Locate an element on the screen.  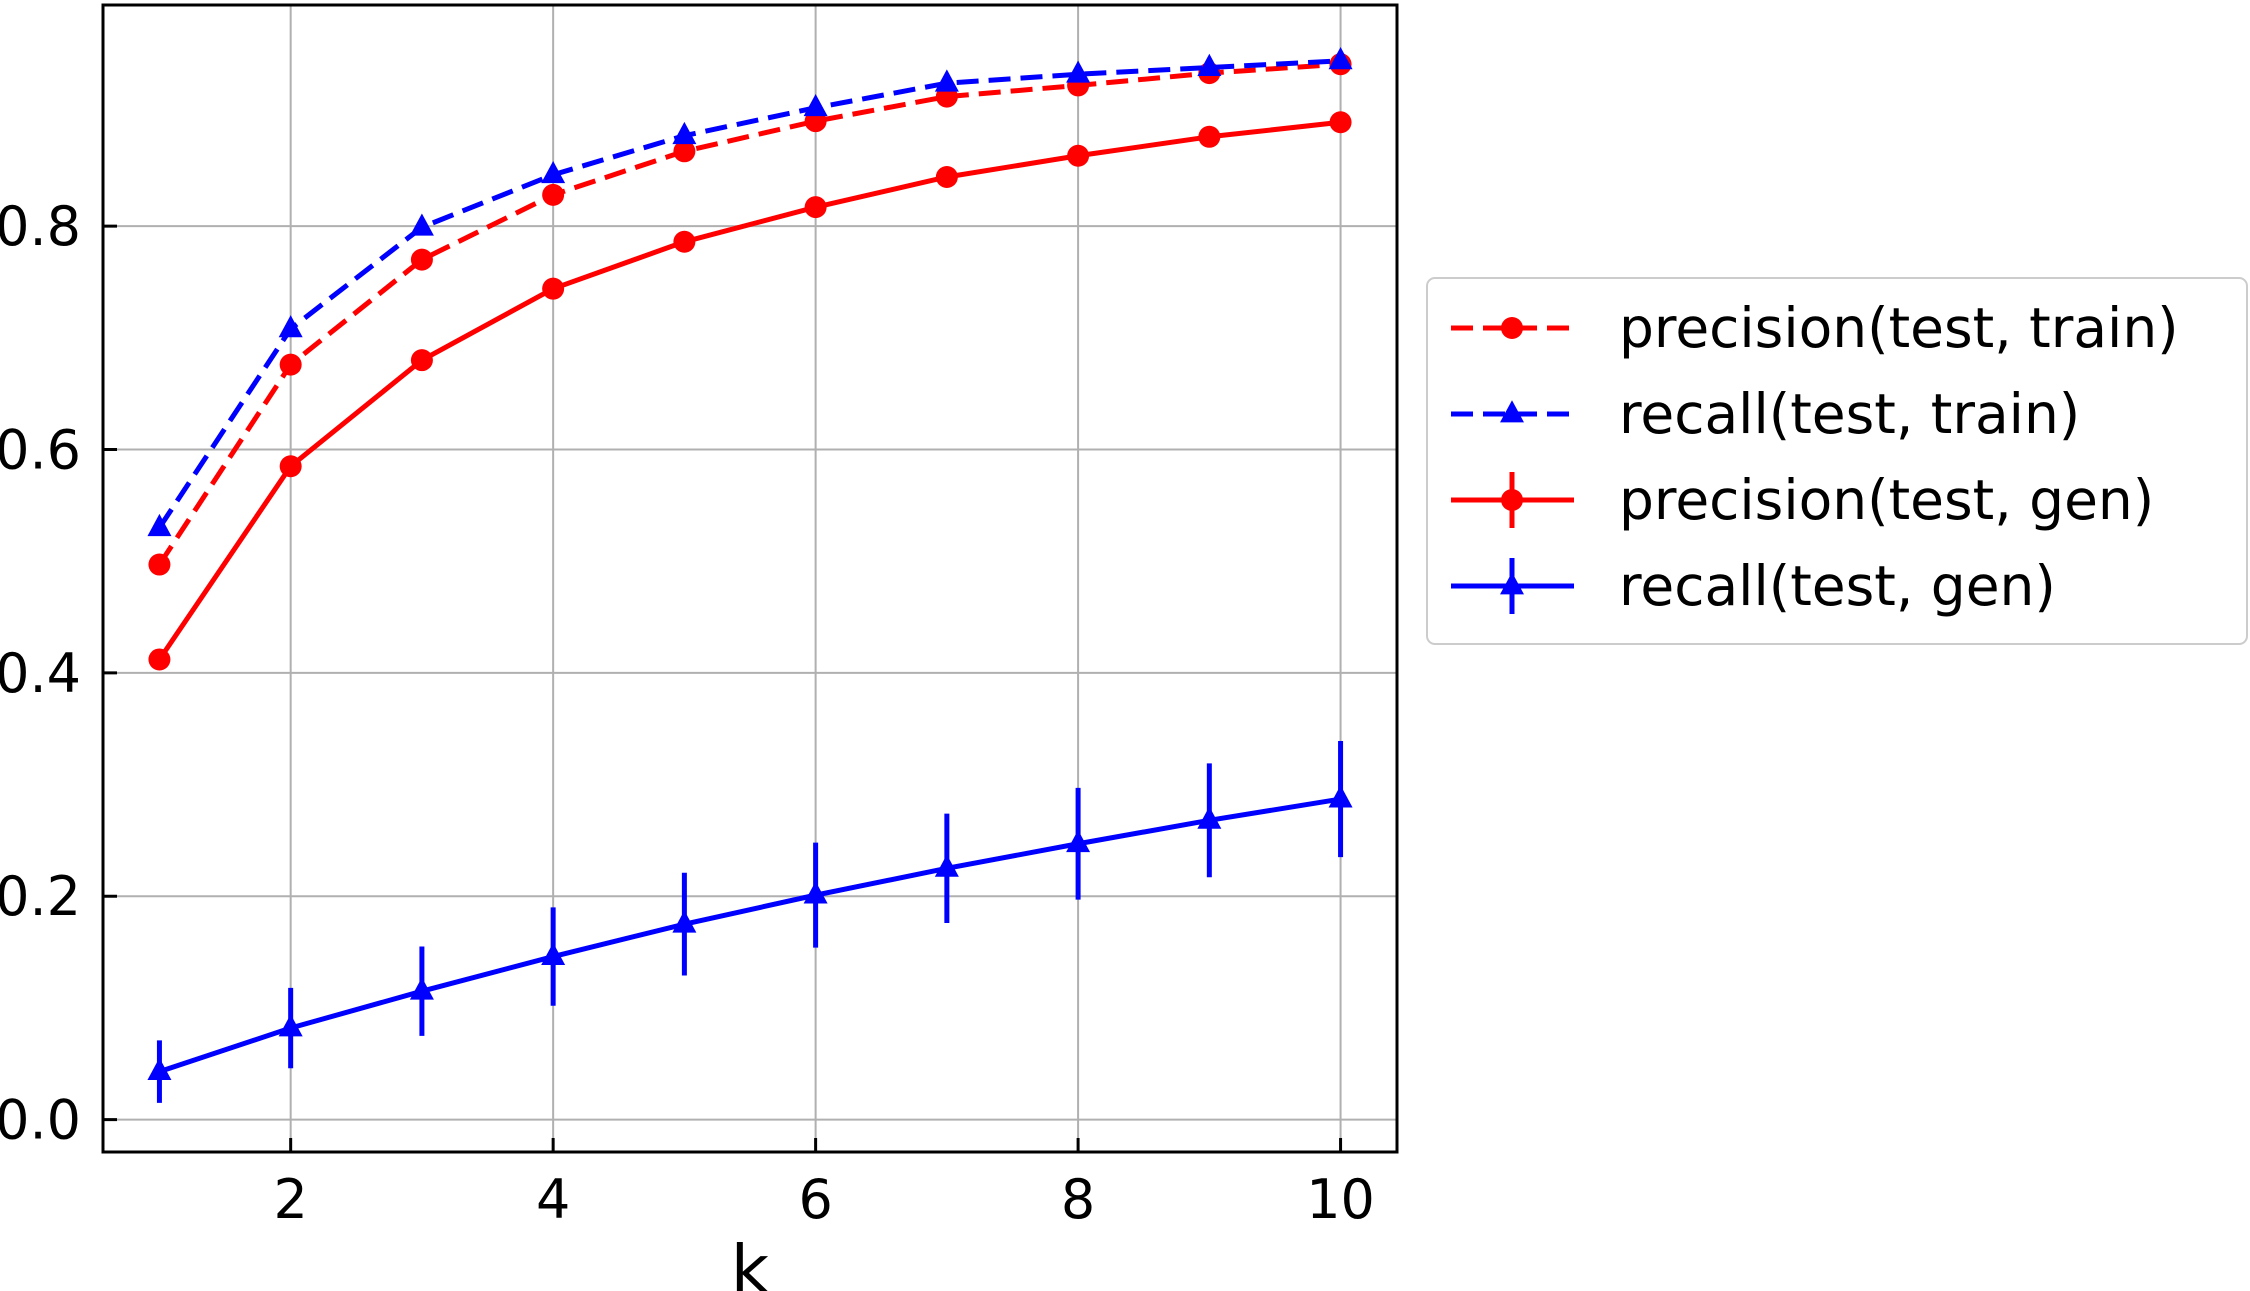
legend-entry: recall(test, gen) is located at coordinates (1753, 586).